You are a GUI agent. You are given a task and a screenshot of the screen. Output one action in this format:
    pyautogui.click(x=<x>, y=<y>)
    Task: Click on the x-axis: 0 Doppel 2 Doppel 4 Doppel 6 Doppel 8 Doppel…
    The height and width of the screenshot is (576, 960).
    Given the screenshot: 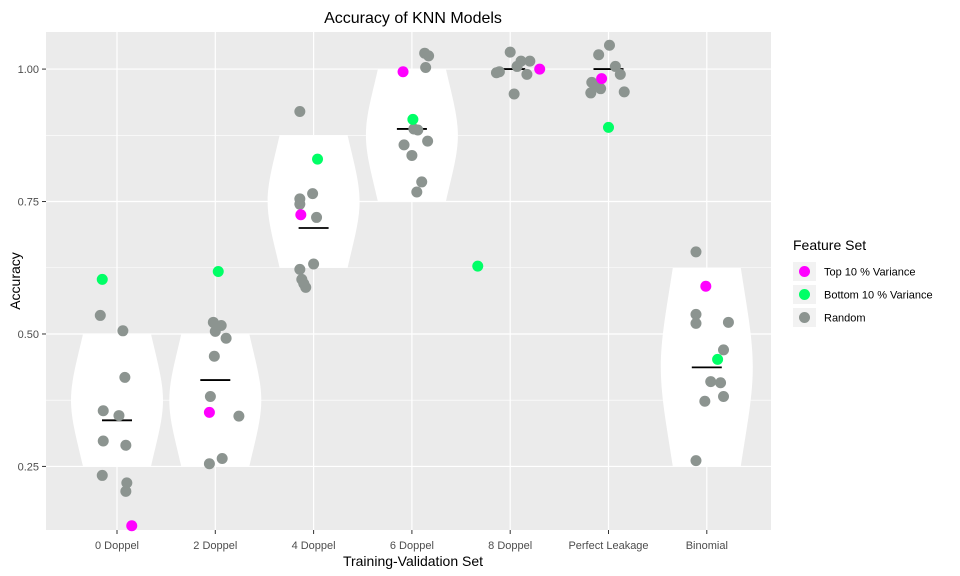 What is the action you would take?
    pyautogui.click(x=411, y=541)
    